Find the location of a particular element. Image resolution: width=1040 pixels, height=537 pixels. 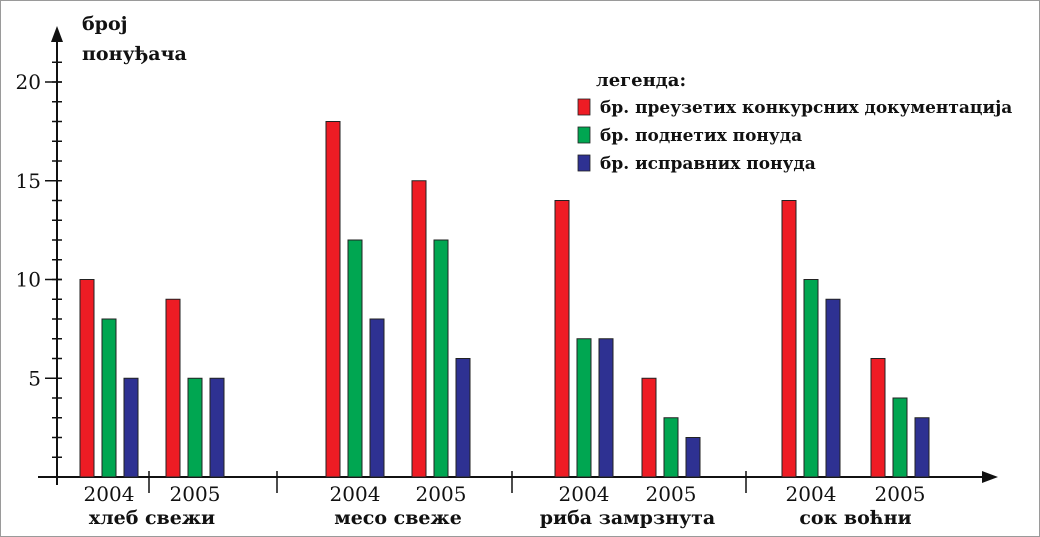

y-axis-label-line2: понуђача is located at coordinates (134, 54).